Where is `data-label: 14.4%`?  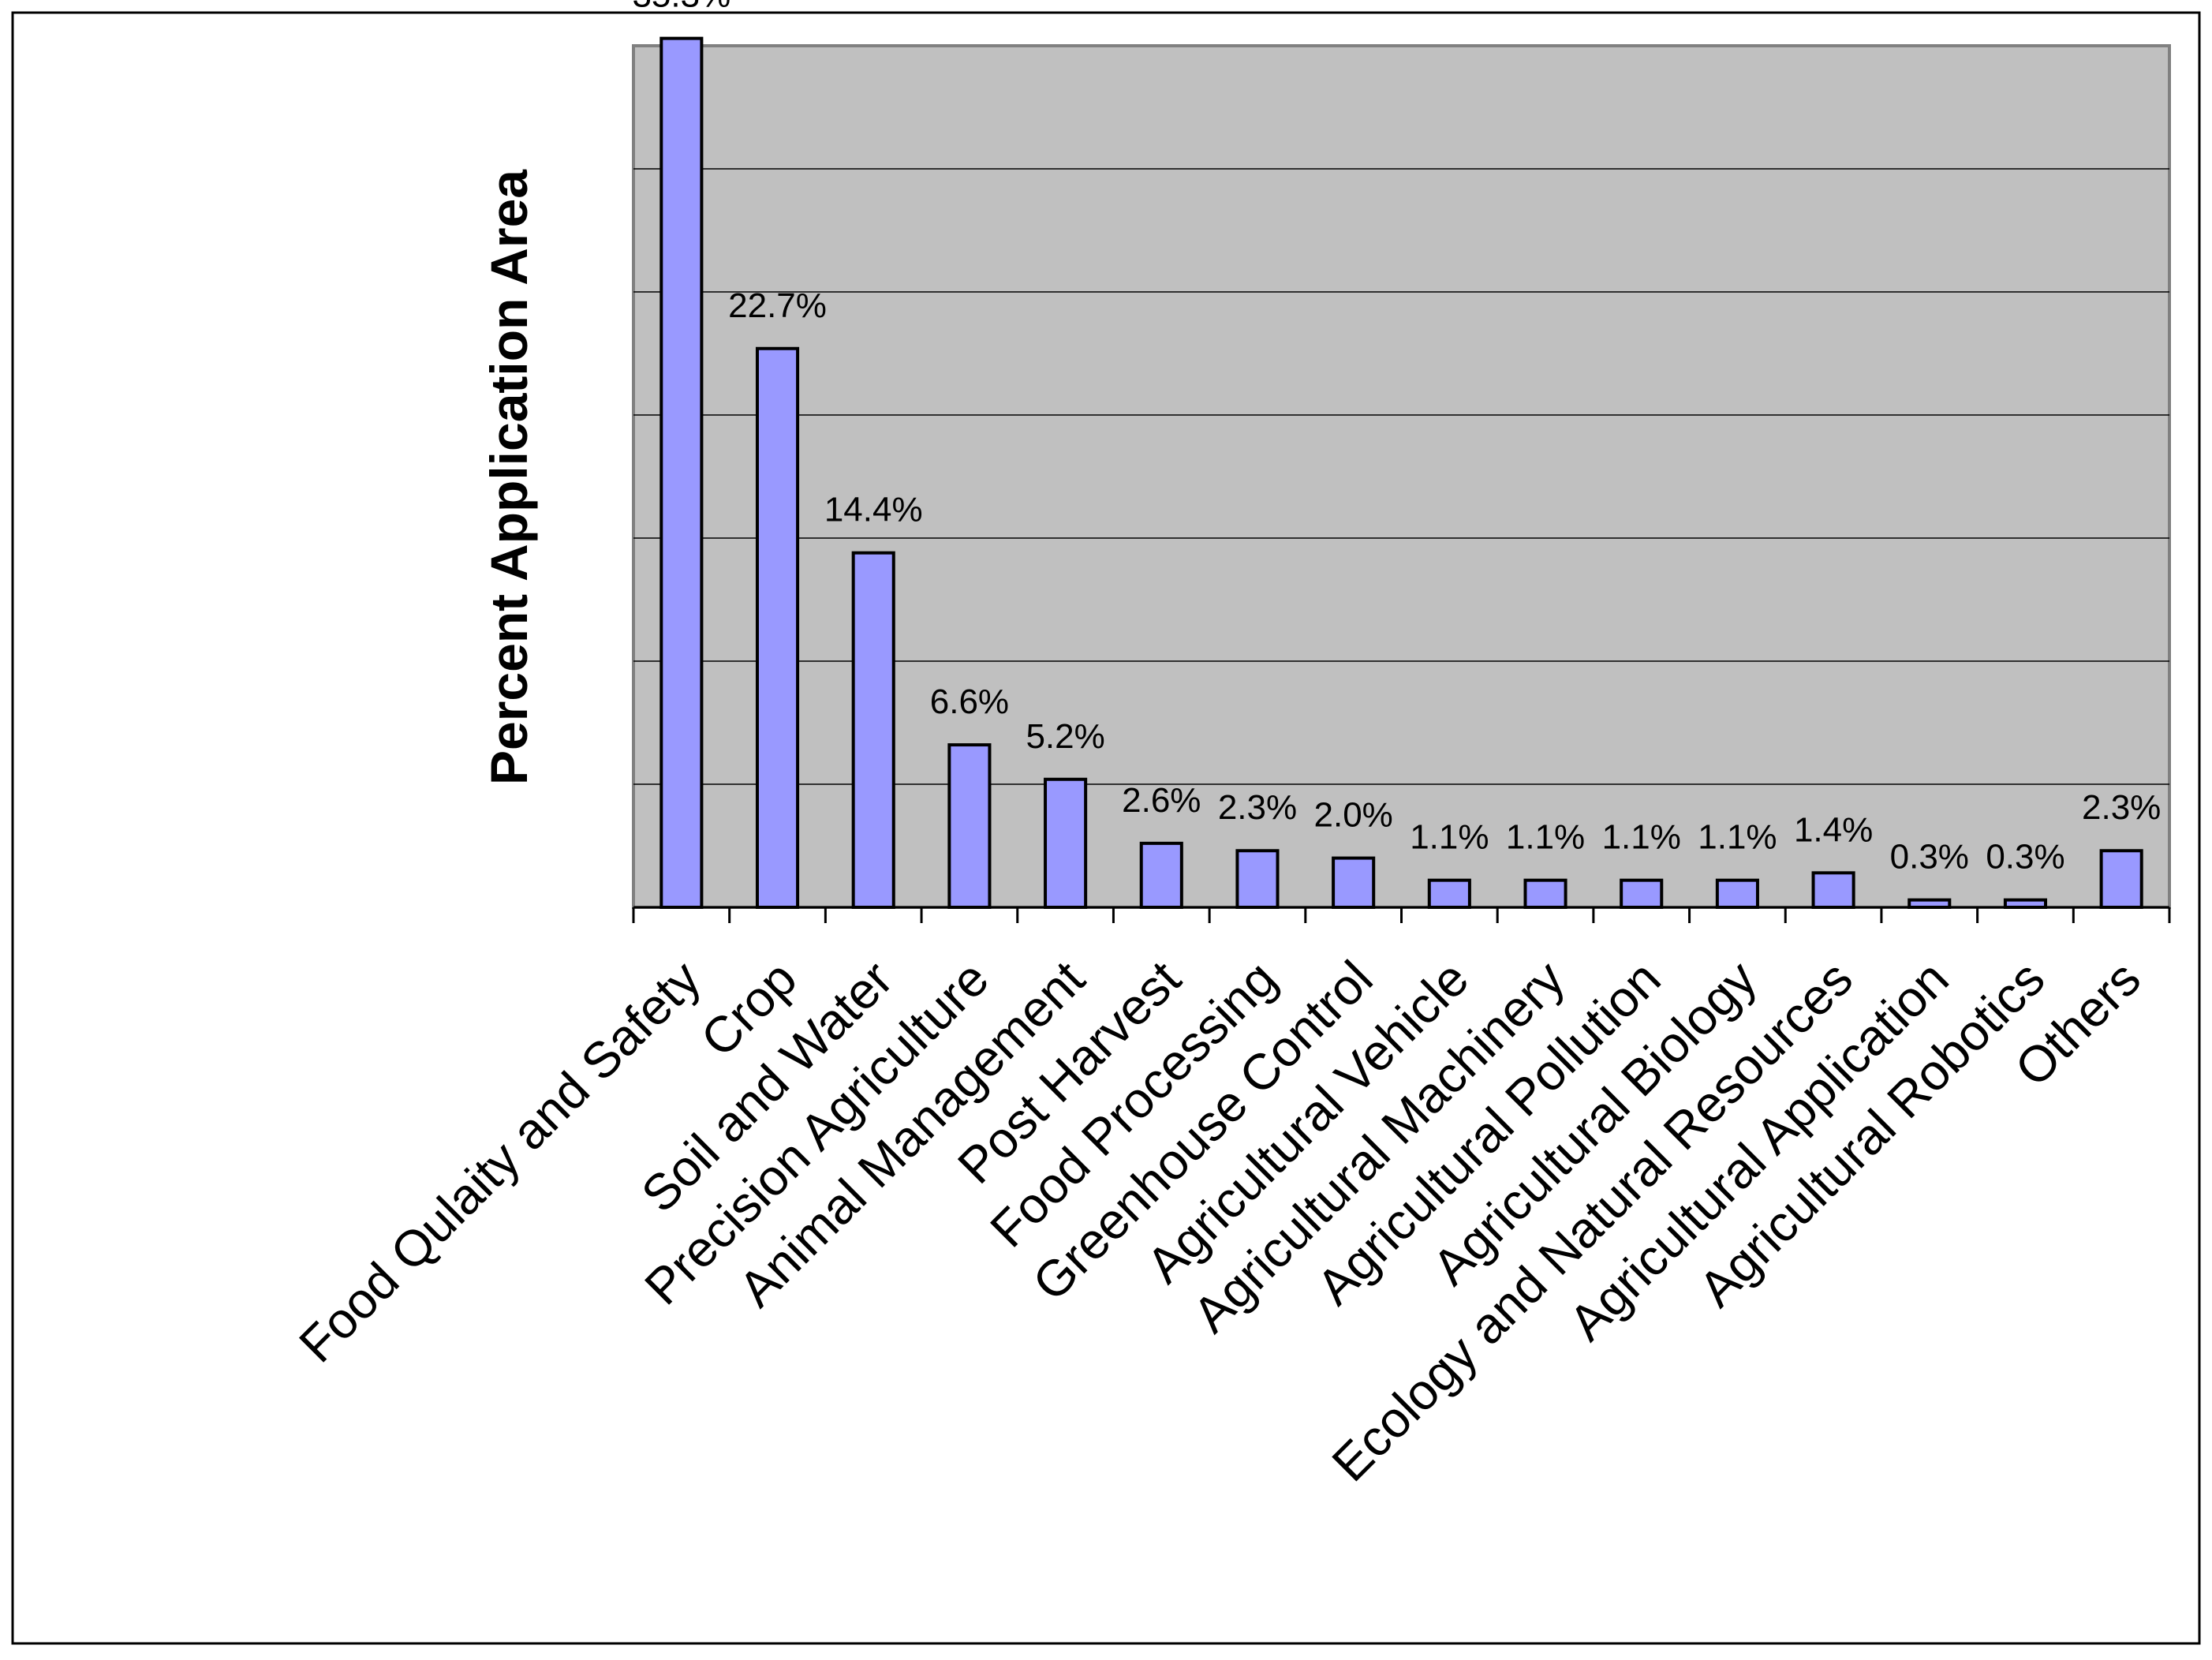 data-label: 14.4% is located at coordinates (873, 510).